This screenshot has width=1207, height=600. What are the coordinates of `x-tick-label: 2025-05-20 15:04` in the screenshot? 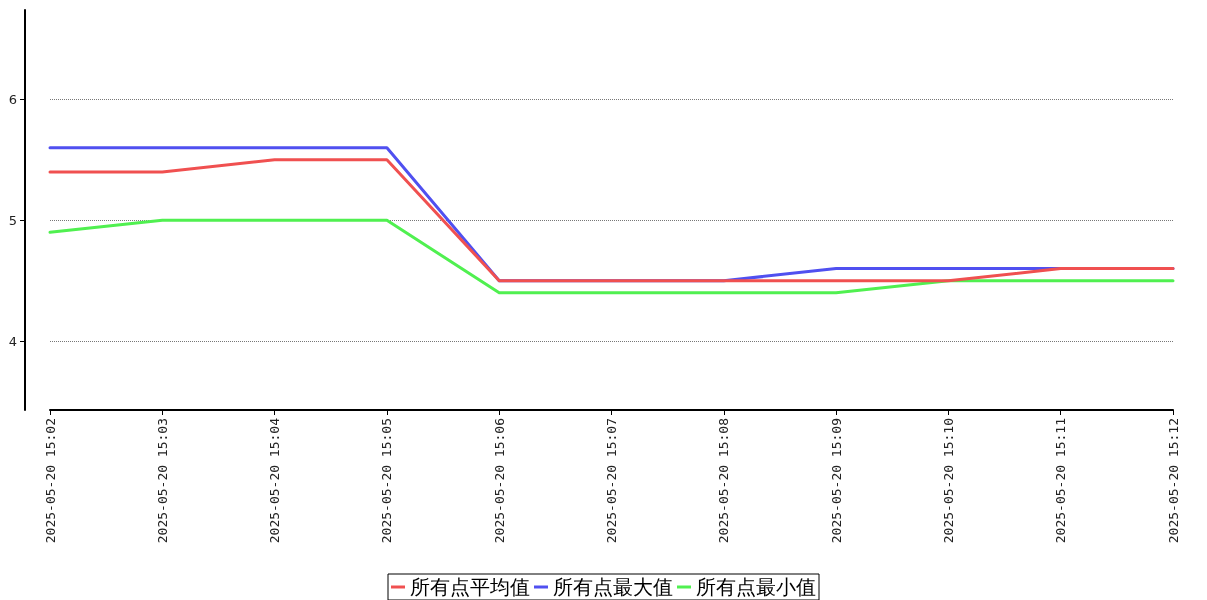 It's located at (275, 480).